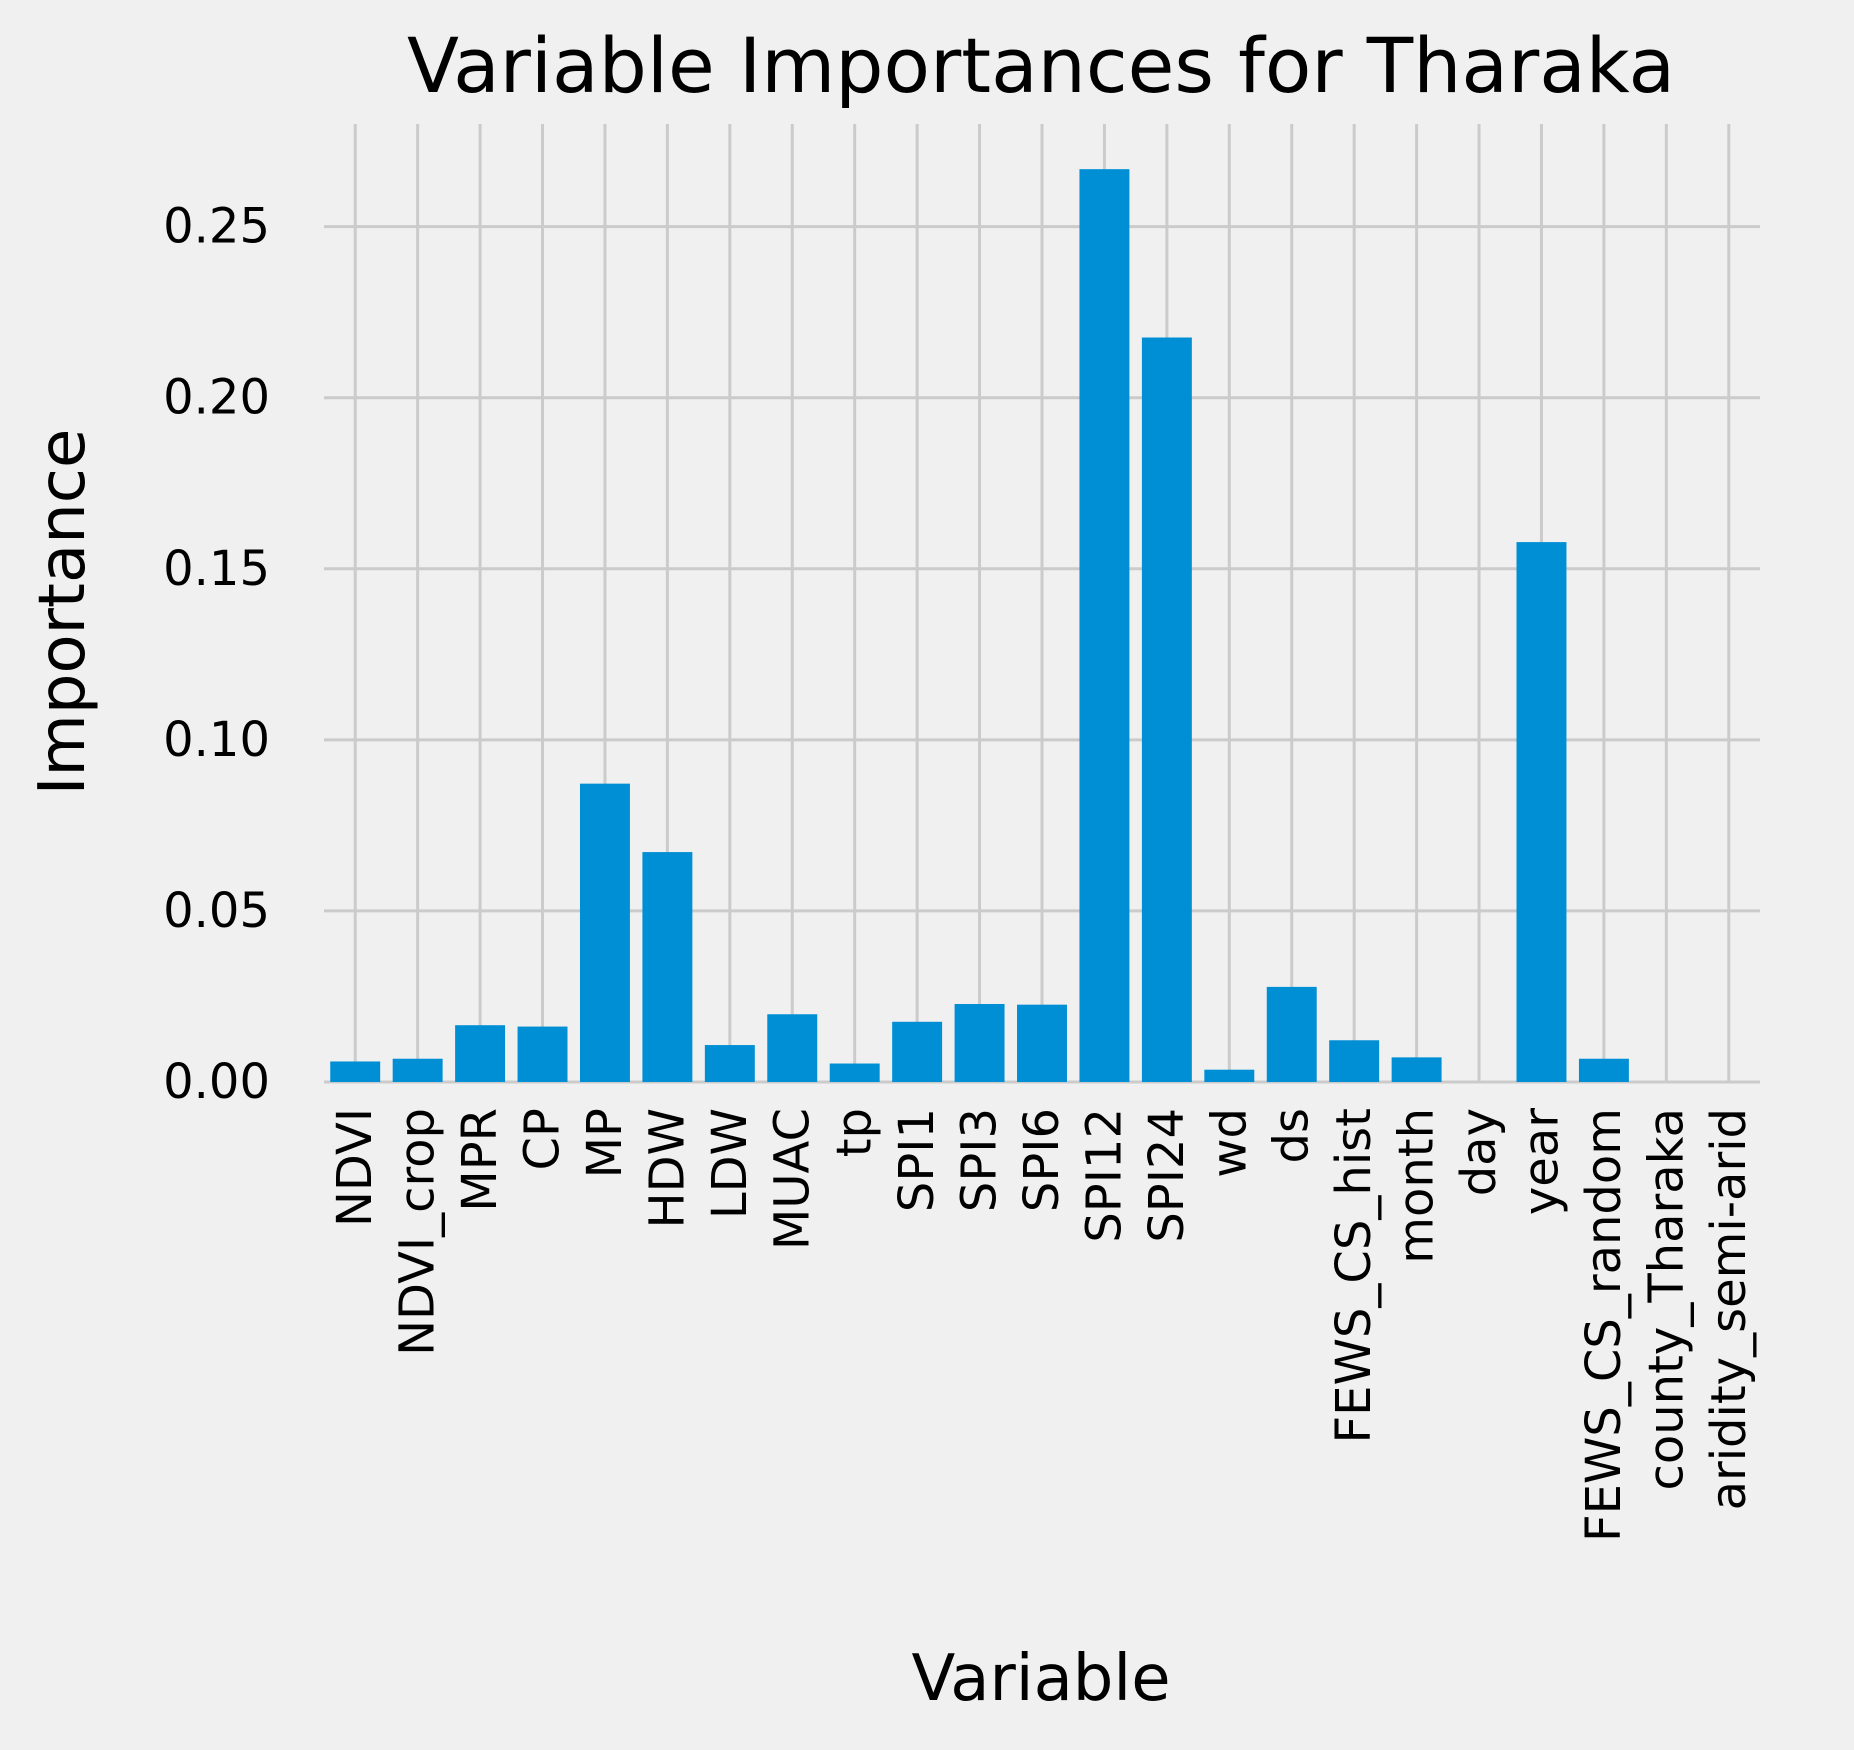 The height and width of the screenshot is (1750, 1854). Describe the element at coordinates (1042, 1160) in the screenshot. I see `x-tick-label: SPI6` at that location.